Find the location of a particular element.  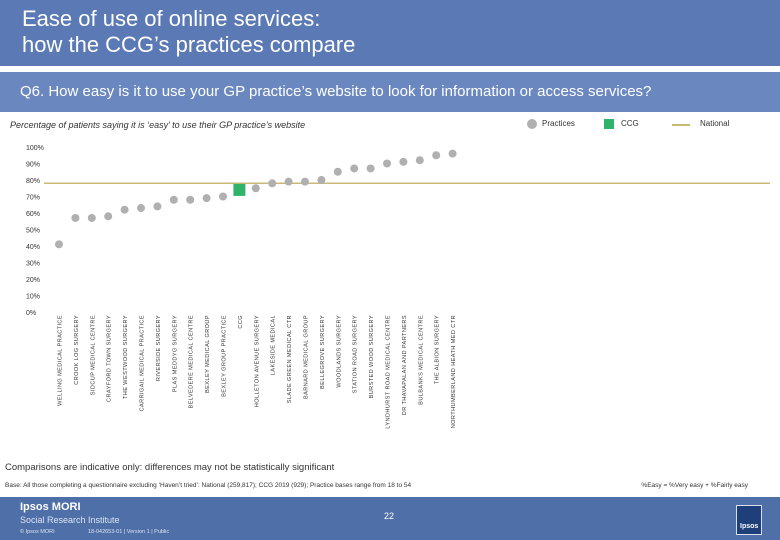

category-label: CRAYFORD TOWN SURGERY is located at coordinates (110, 358).